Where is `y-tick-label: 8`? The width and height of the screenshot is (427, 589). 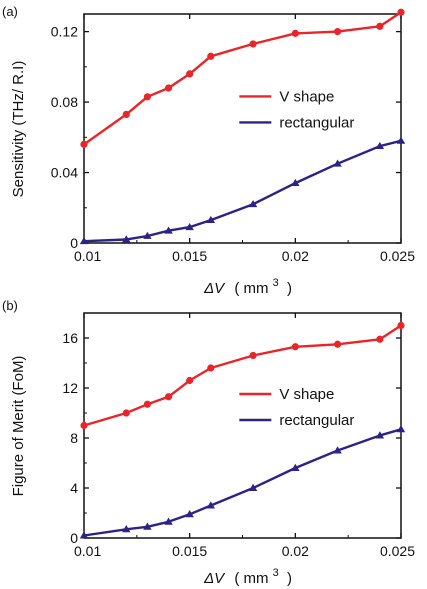
y-tick-label: 8 is located at coordinates (74, 438).